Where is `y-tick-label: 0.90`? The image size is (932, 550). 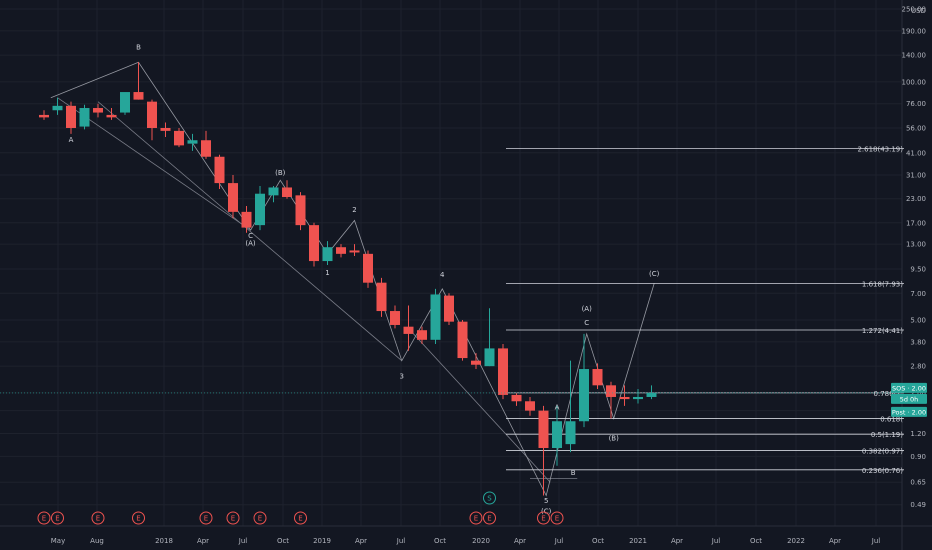 y-tick-label: 0.90 is located at coordinates (918, 457).